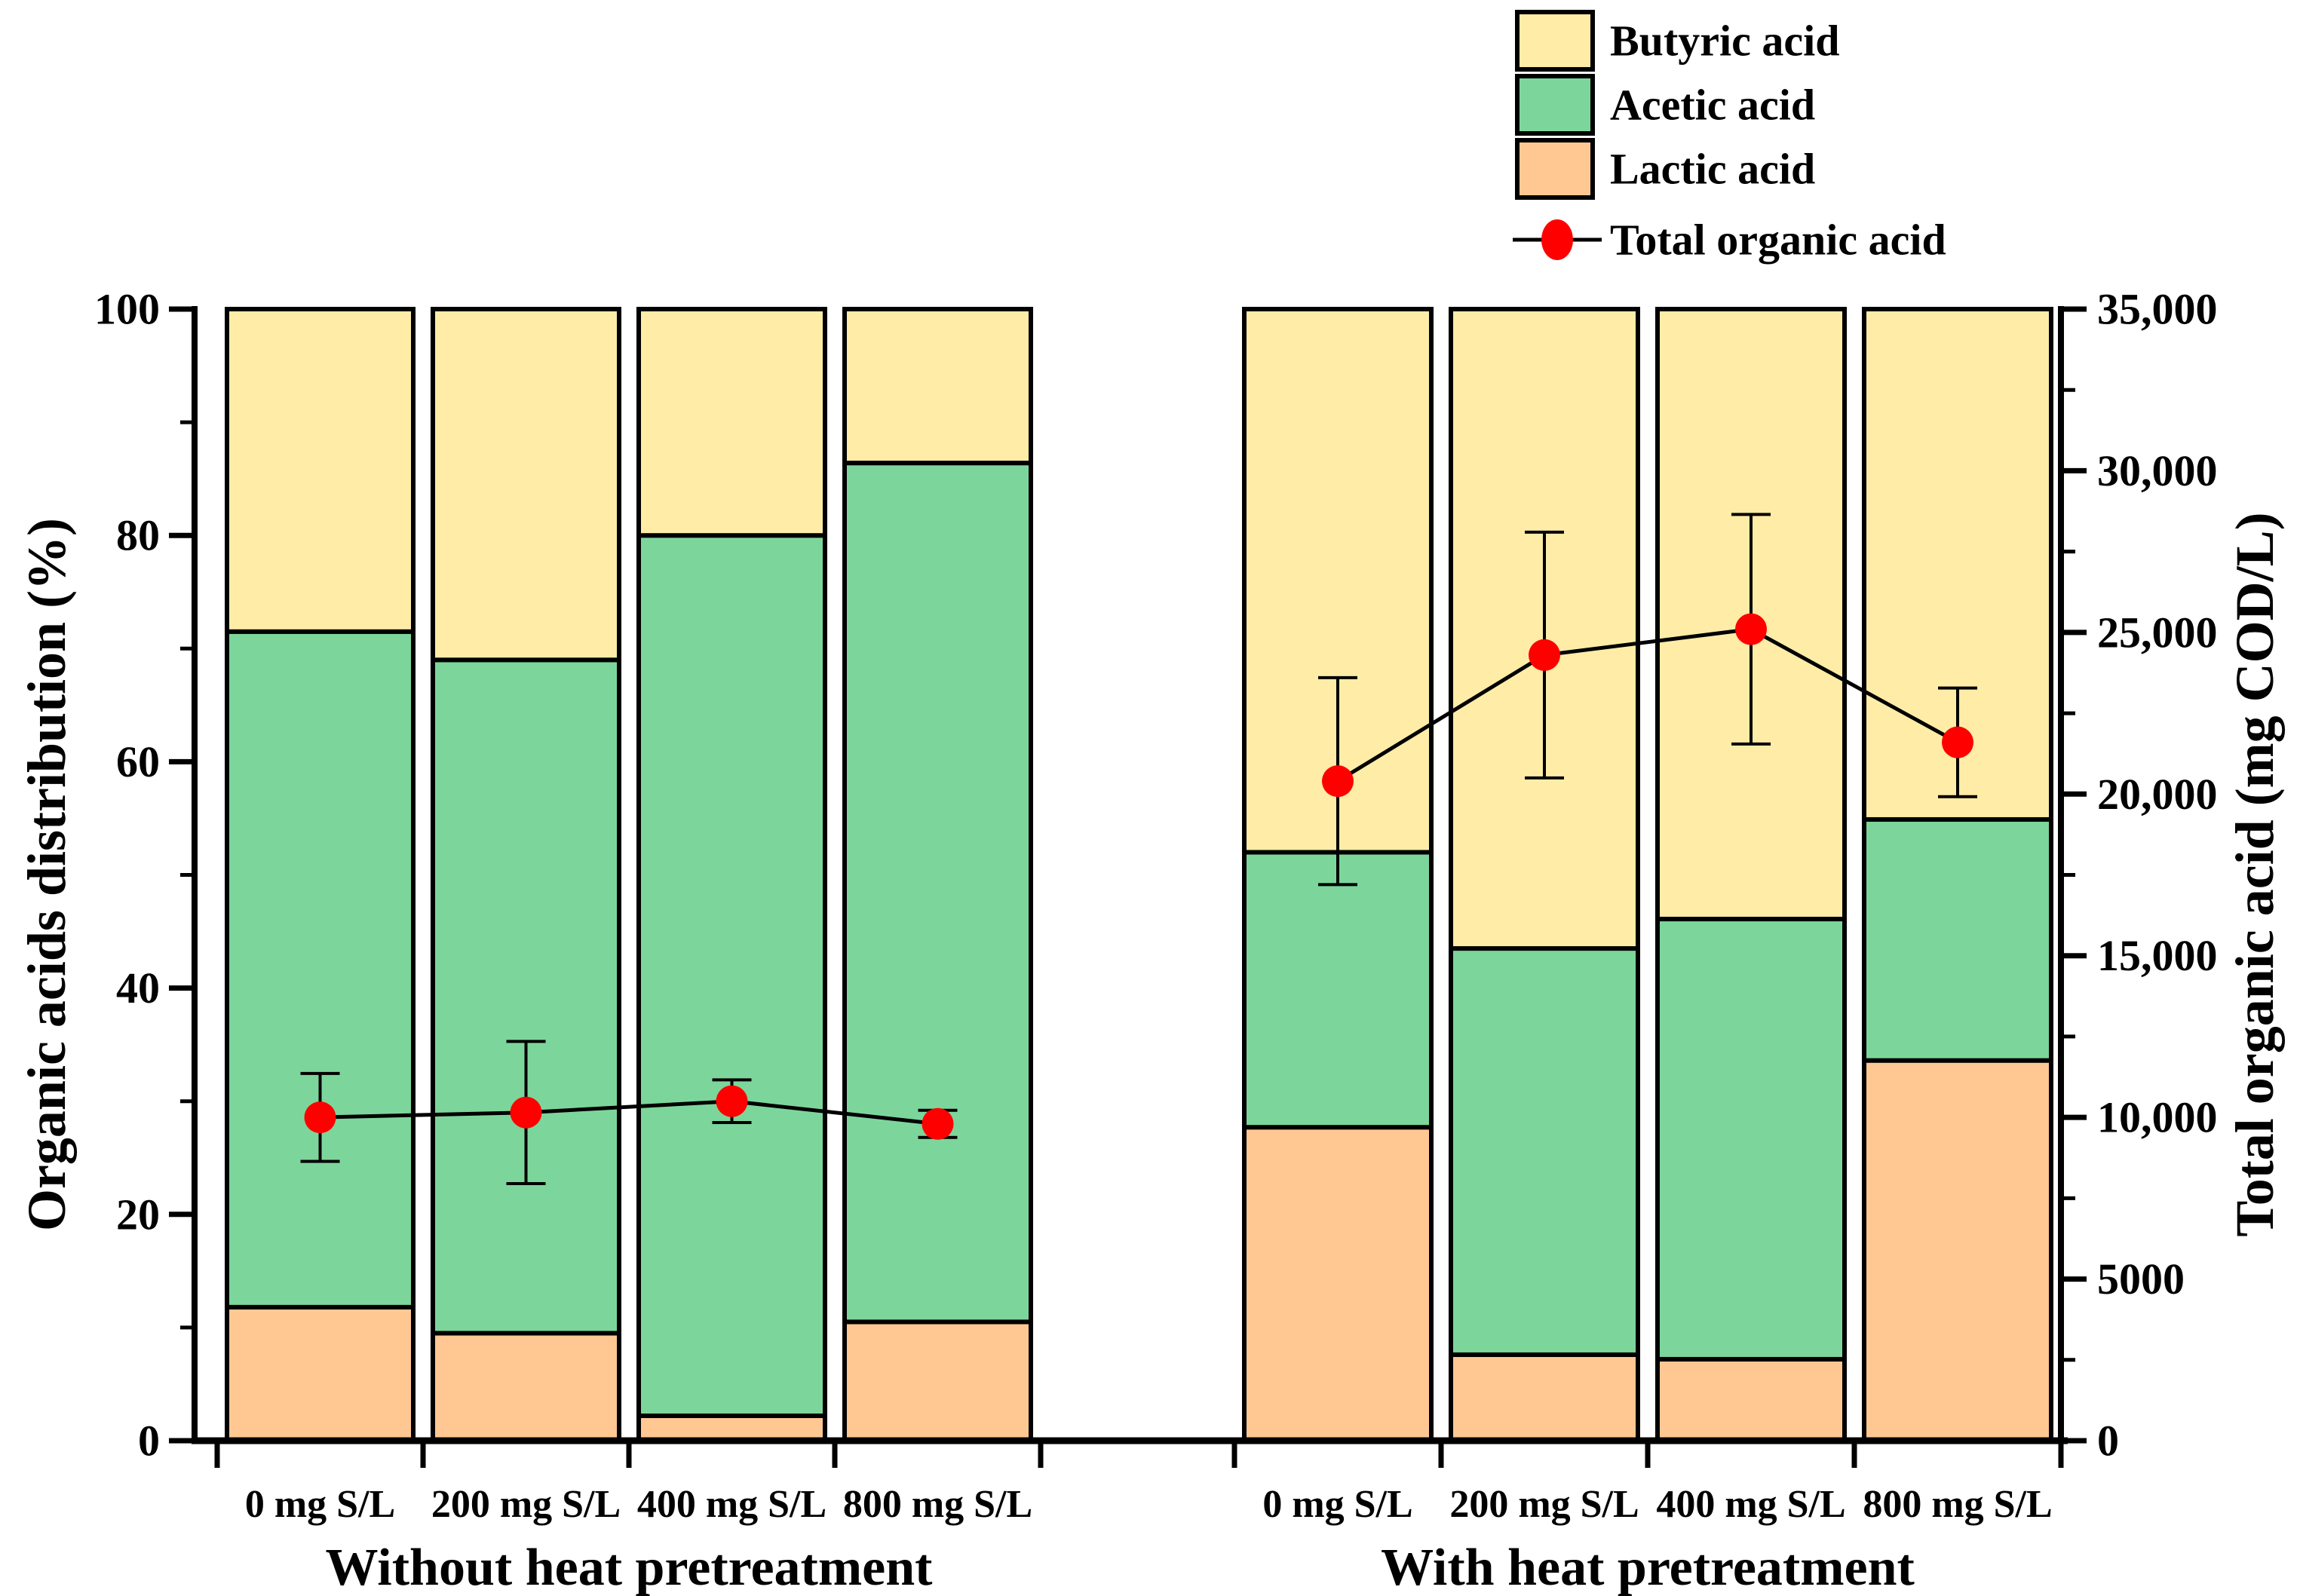 This screenshot has height=1596, width=2300. What do you see at coordinates (731, 976) in the screenshot?
I see `bar-segment-acetic-g1-c3` at bounding box center [731, 976].